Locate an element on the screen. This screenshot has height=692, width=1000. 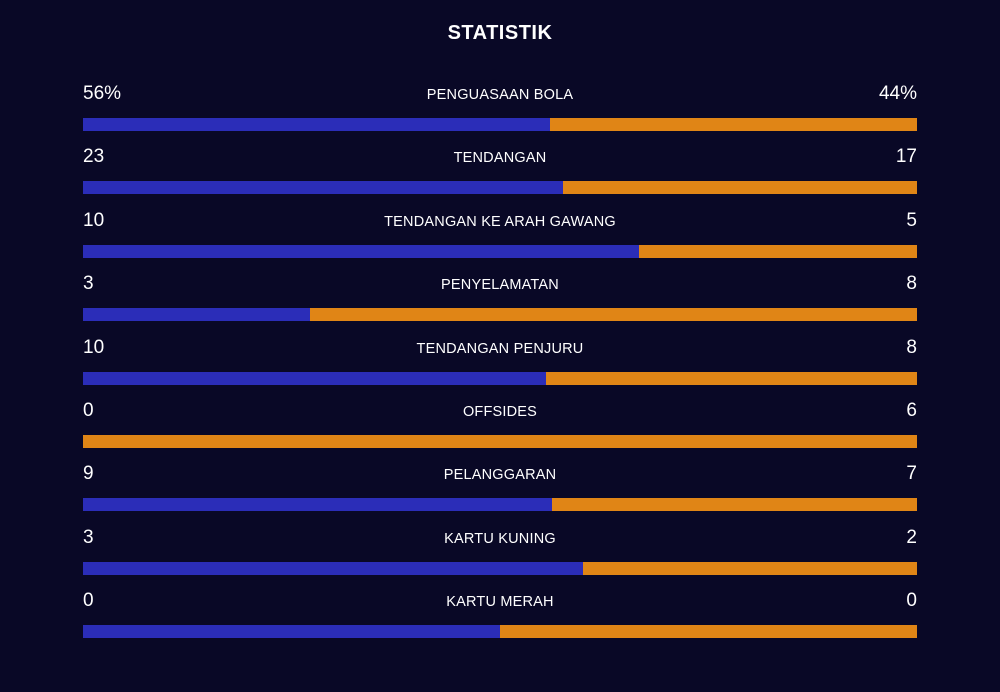
stat-row: 0 OFFSIDES 6 is located at coordinates (500, 428).